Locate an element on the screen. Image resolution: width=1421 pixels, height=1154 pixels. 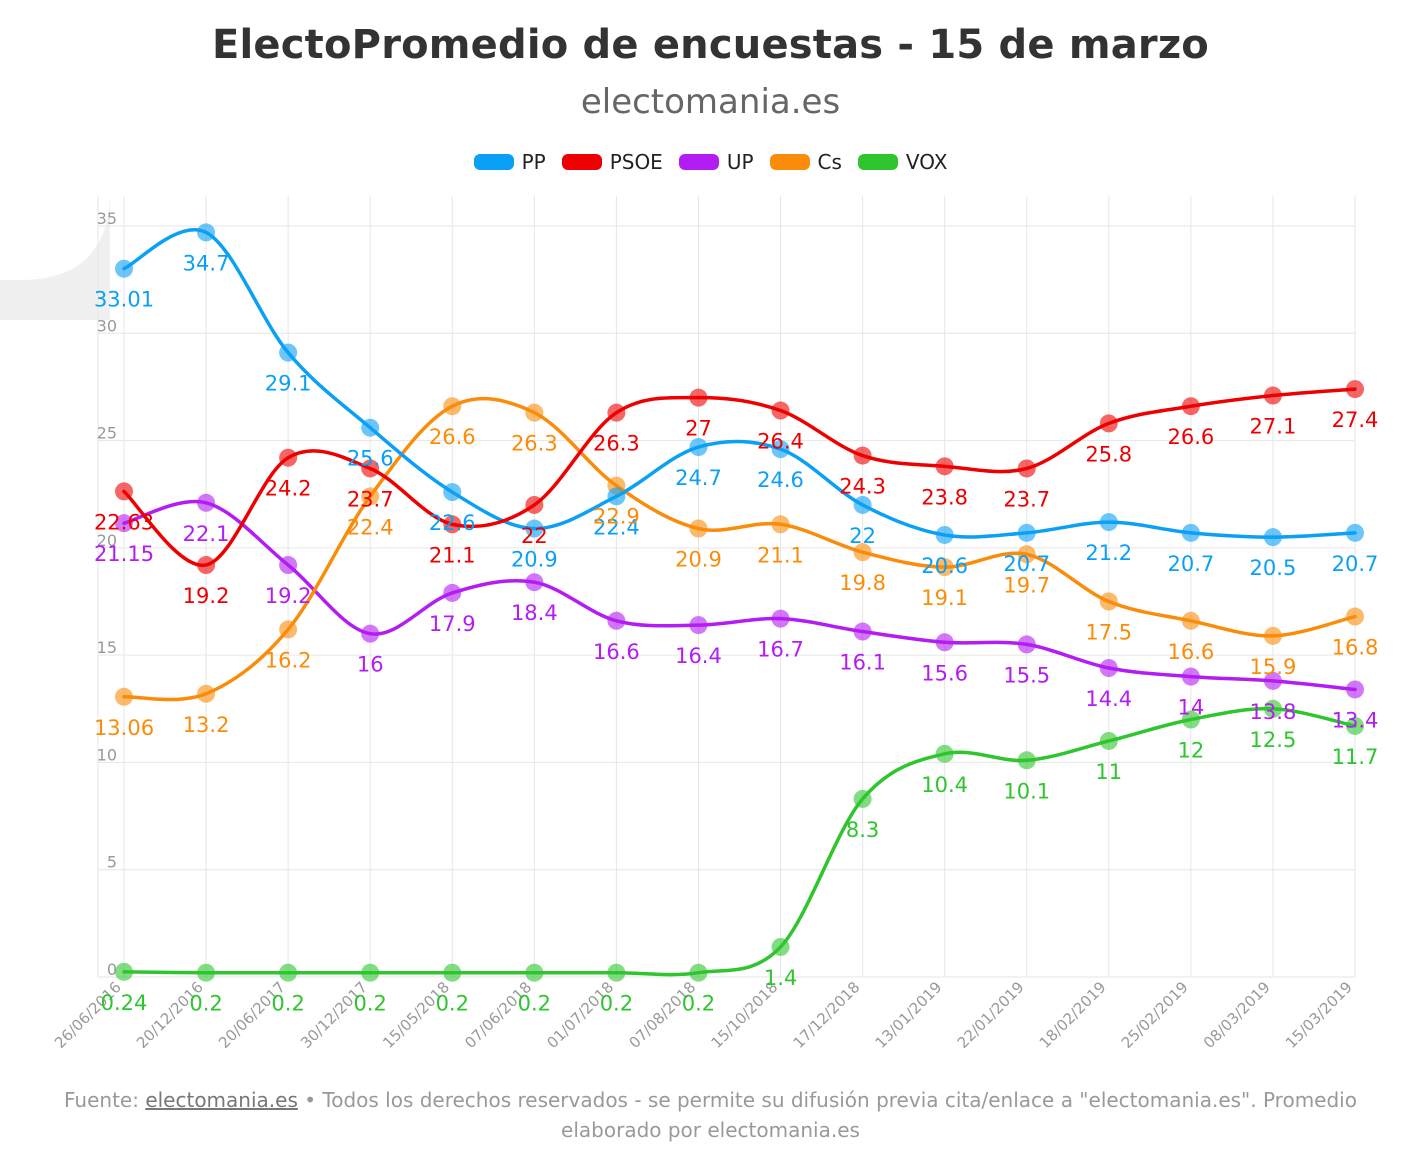
data-label-vox: 10.4 is located at coordinates (944, 785).